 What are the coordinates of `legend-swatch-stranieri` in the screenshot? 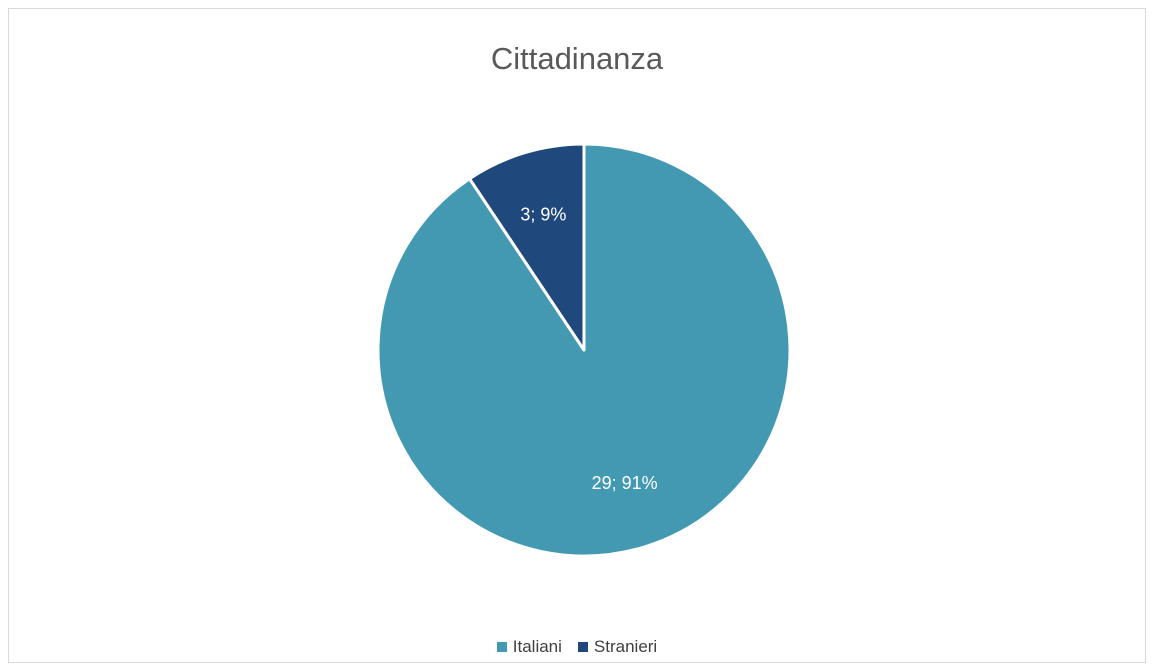 It's located at (582, 647).